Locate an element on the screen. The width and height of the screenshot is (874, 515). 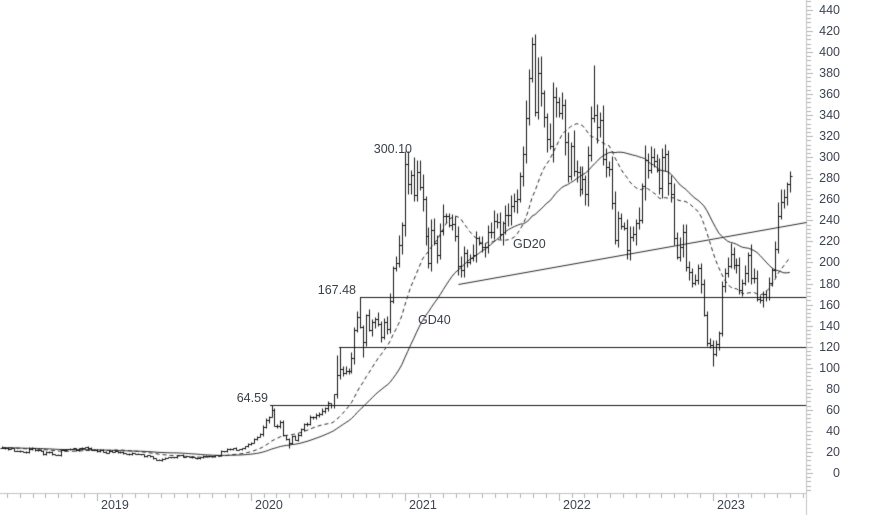
price-level-label: 167.48 is located at coordinates (336, 290).